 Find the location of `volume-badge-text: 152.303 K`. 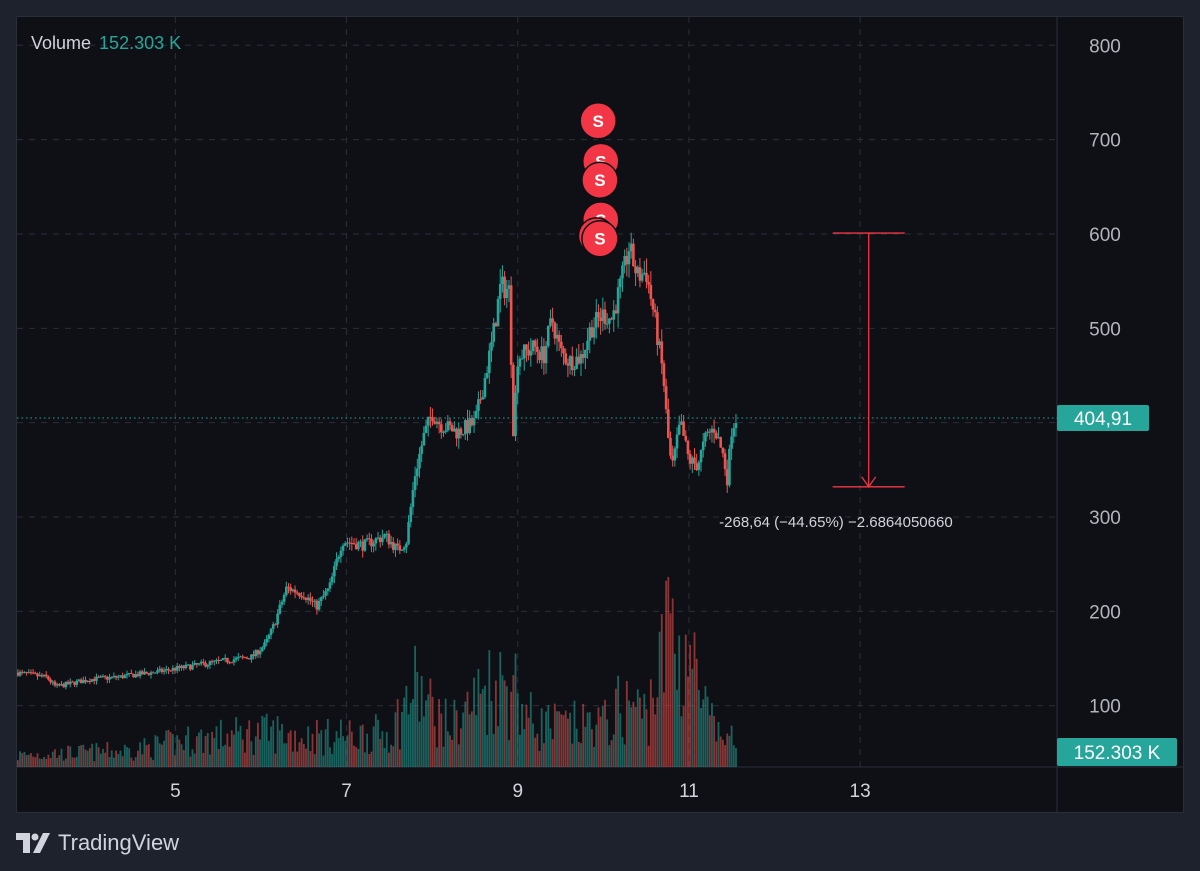

volume-badge-text: 152.303 K is located at coordinates (1117, 753).